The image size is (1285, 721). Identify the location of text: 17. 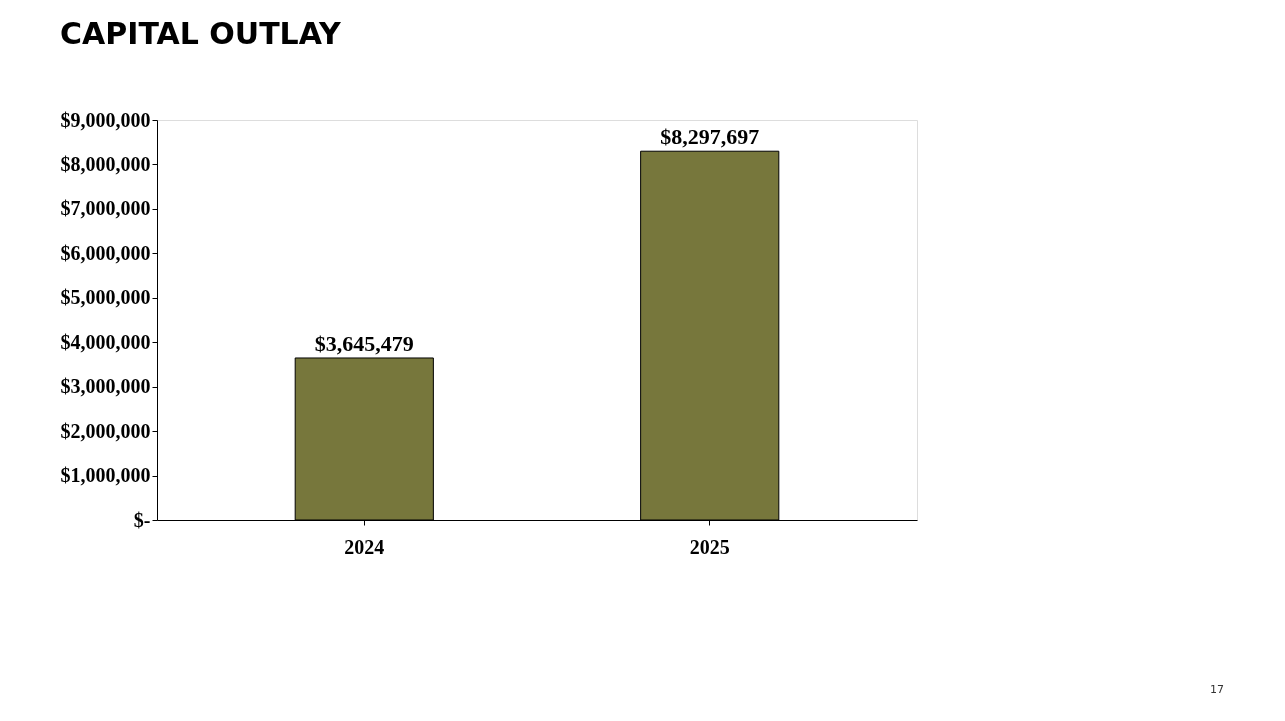
(1217, 689).